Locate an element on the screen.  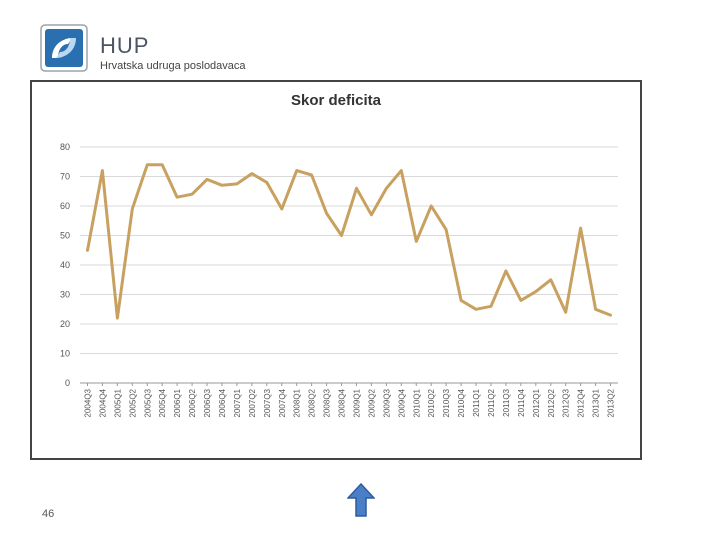
y-tick-label: 40 is located at coordinates (65, 265).